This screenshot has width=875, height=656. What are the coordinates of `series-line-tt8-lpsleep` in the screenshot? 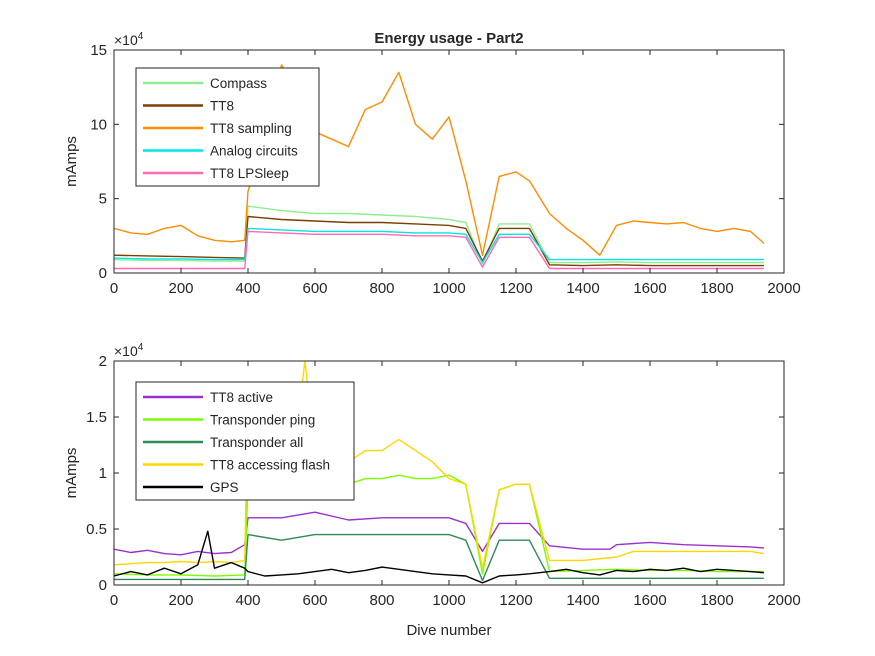 It's located at (439, 250).